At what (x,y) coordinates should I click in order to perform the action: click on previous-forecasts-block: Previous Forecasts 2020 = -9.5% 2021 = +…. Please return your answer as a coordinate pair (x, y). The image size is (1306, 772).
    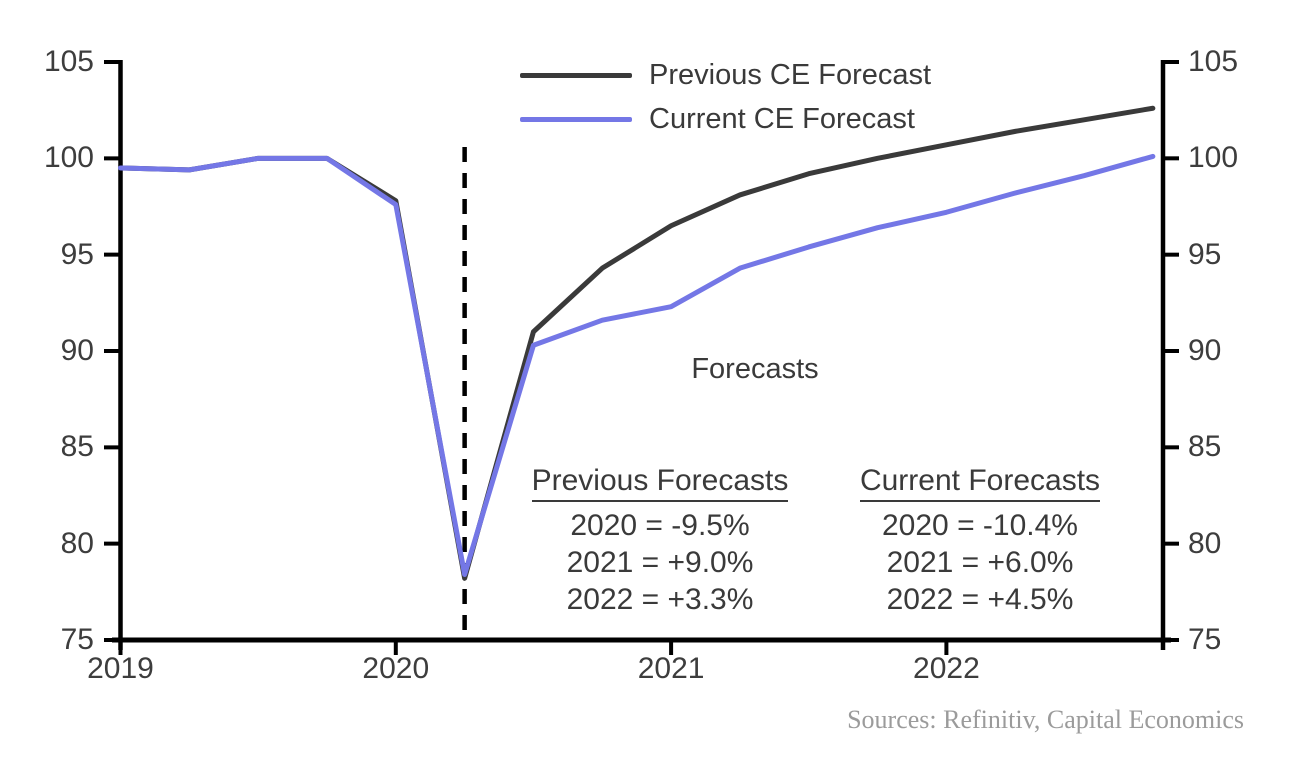
    Looking at the image, I should click on (660, 540).